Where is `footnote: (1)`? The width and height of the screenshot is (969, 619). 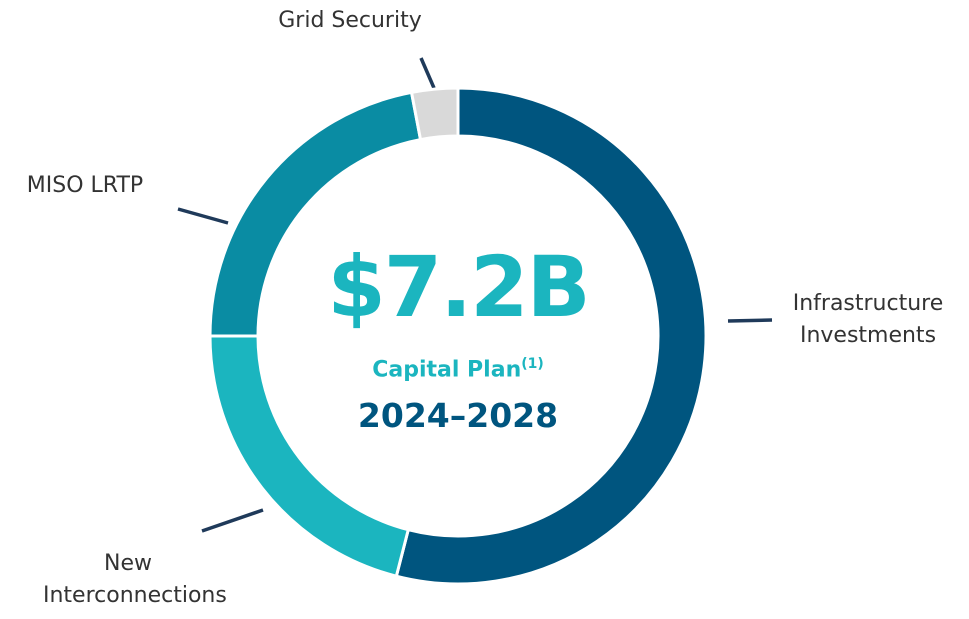
footnote: (1) is located at coordinates (532, 364).